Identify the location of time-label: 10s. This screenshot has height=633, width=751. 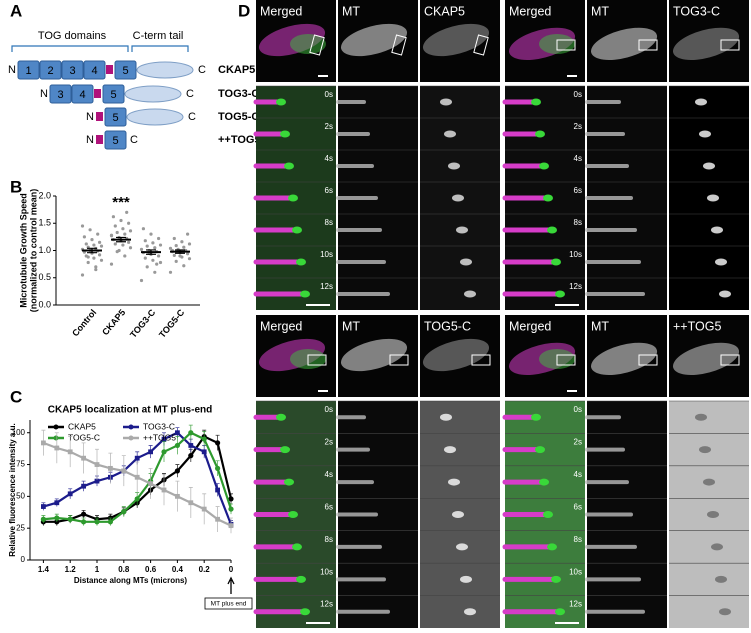
(326, 254).